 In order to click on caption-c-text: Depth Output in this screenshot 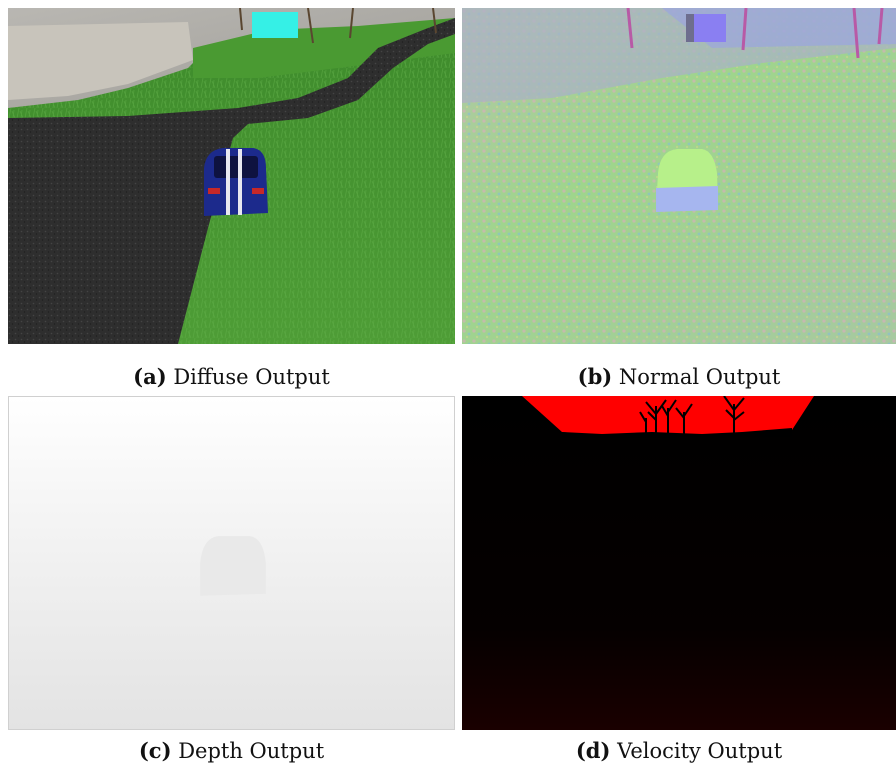, I will do `click(251, 751)`.